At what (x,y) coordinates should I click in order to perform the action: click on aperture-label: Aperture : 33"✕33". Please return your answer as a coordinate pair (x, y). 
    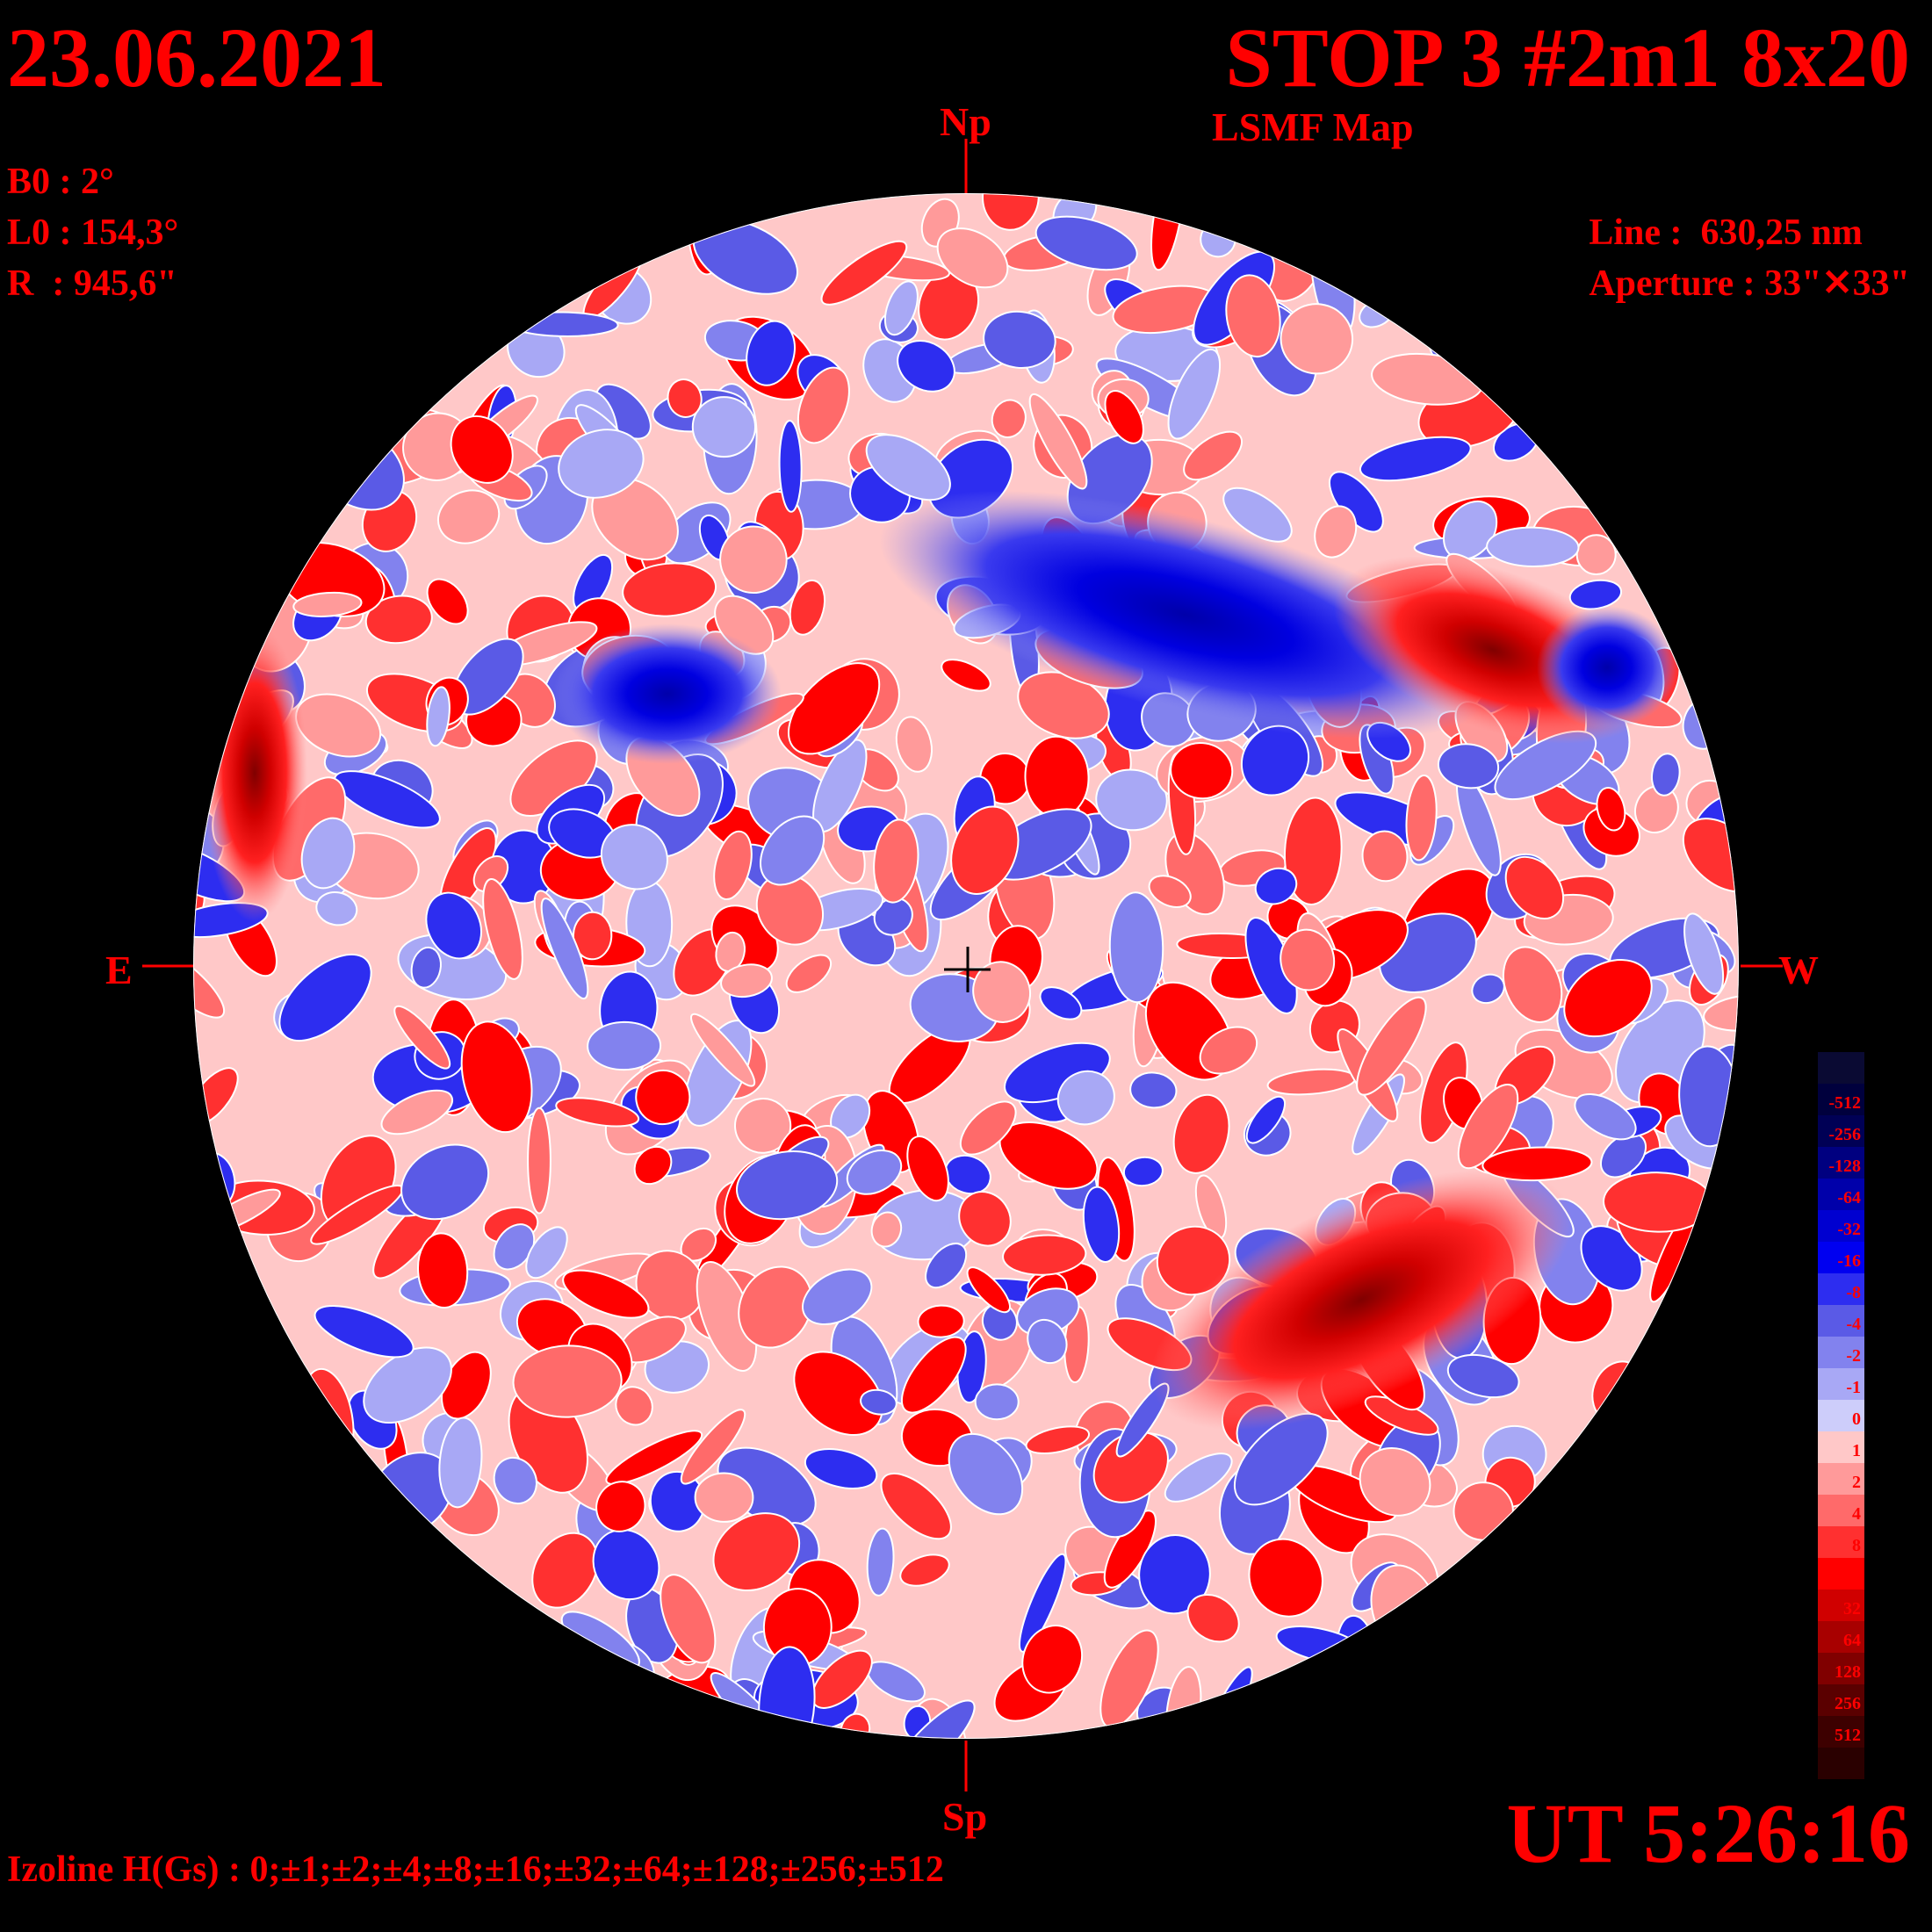
    Looking at the image, I should click on (1750, 283).